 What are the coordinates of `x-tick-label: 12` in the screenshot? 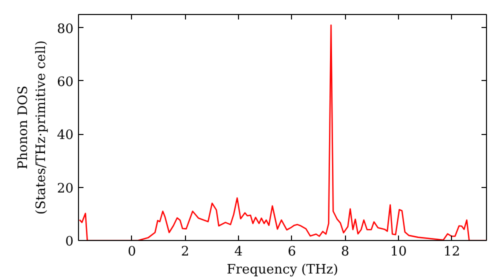 It's located at (452, 252).